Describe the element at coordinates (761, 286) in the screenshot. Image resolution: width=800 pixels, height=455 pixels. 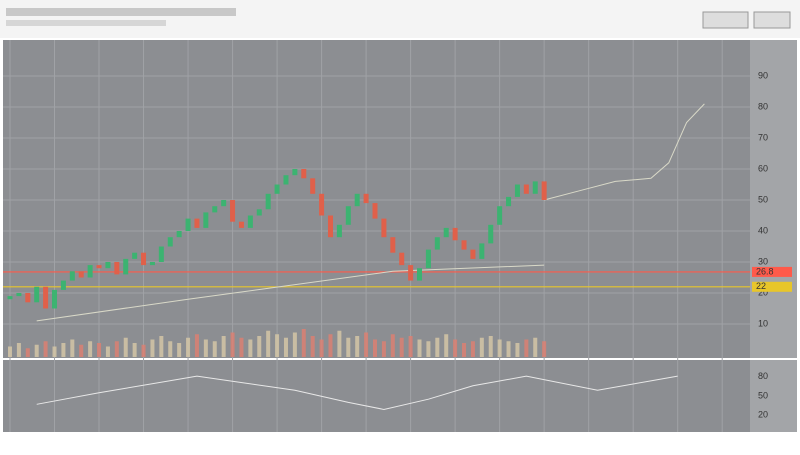
I see `price-tag-label: 22` at that location.